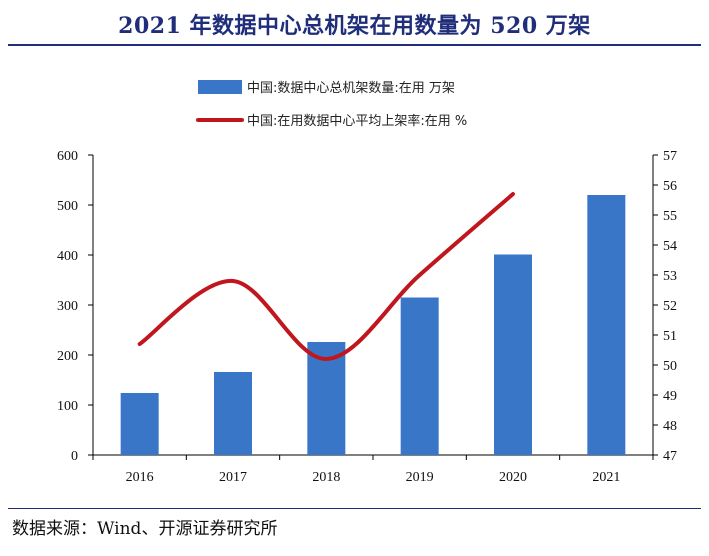  Describe the element at coordinates (331, 104) in the screenshot. I see `legend: 中国:数据中心总机架数量:在用 万架 中国:在用数据中心平均上架率:在用 %` at that location.